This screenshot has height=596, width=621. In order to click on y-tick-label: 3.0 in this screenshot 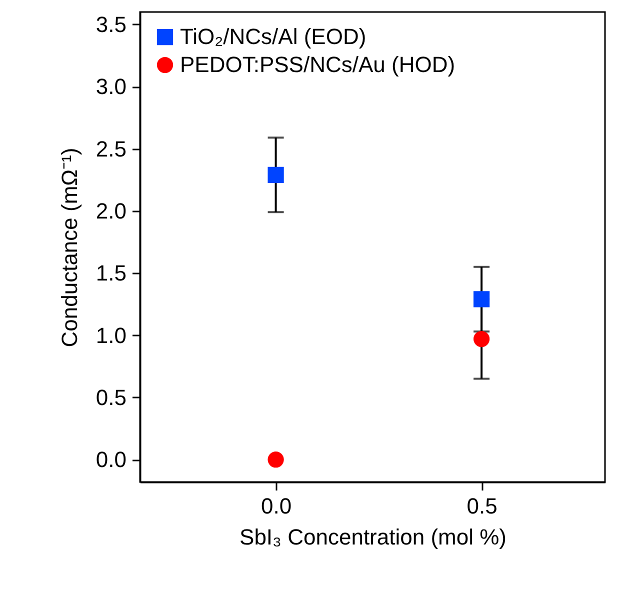, I will do `click(111, 87)`.